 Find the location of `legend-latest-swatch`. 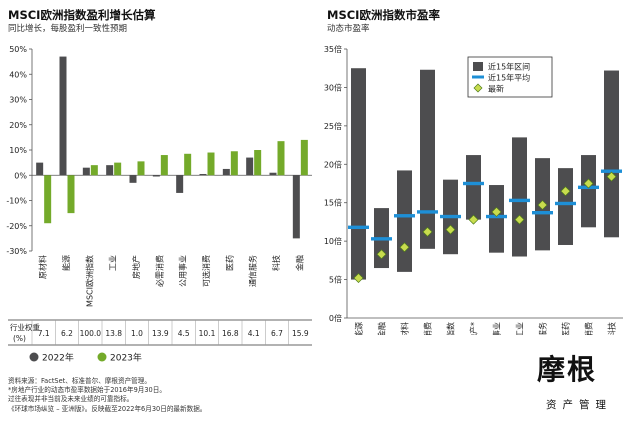

legend-latest-swatch is located at coordinates (478, 88).